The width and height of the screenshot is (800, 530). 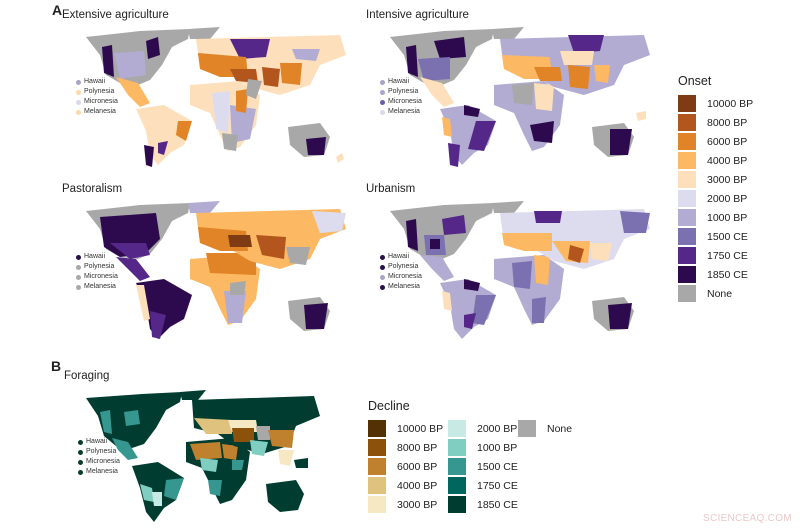 What do you see at coordinates (215, 97) in the screenshot?
I see `map-extensive-agriculture` at bounding box center [215, 97].